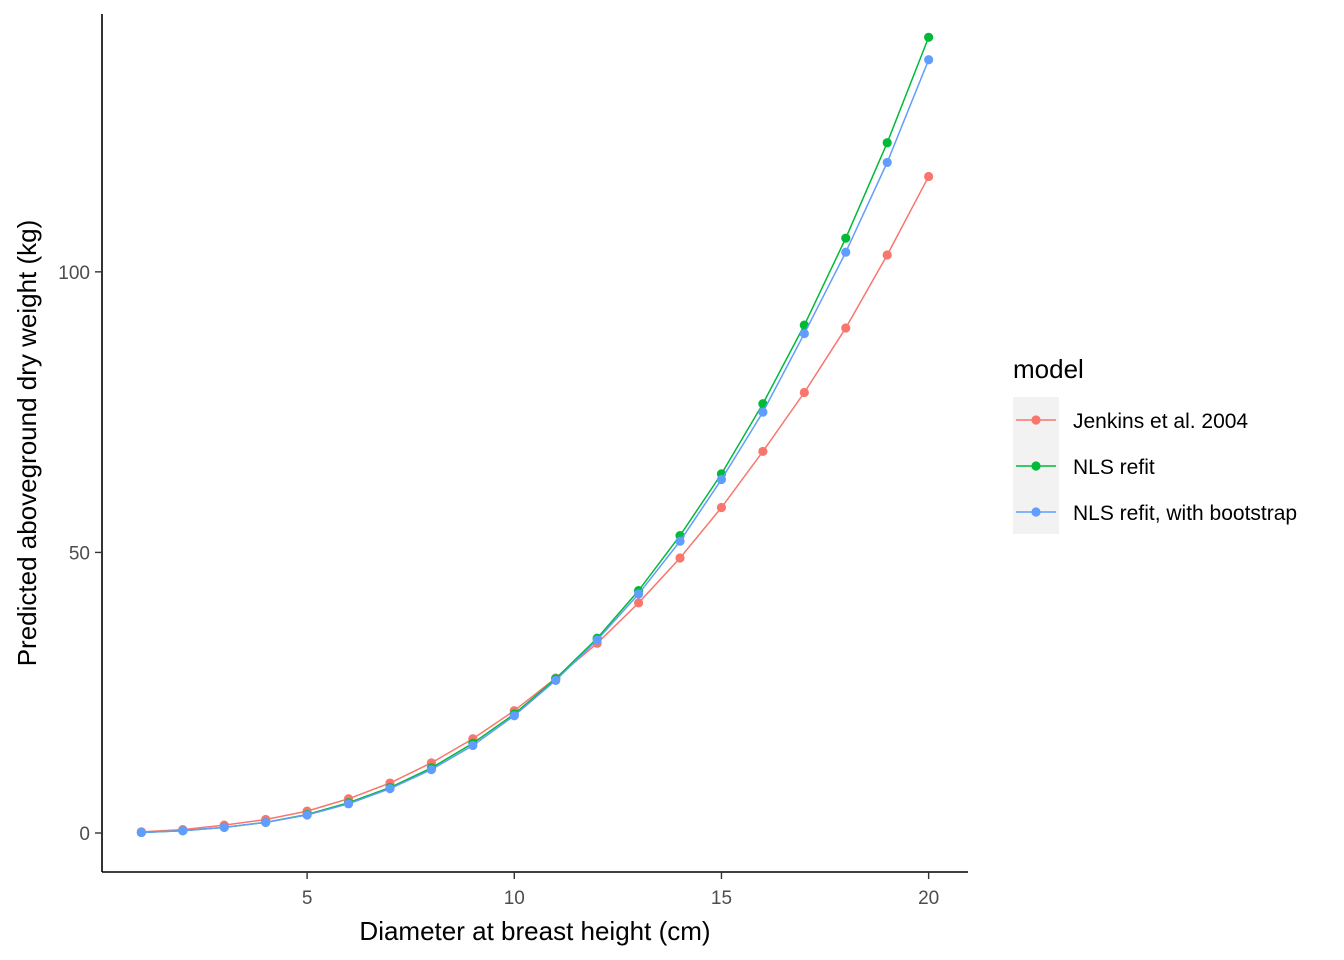 The height and width of the screenshot is (960, 1344). What do you see at coordinates (79, 553) in the screenshot?
I see `y-tick-label: 50` at bounding box center [79, 553].